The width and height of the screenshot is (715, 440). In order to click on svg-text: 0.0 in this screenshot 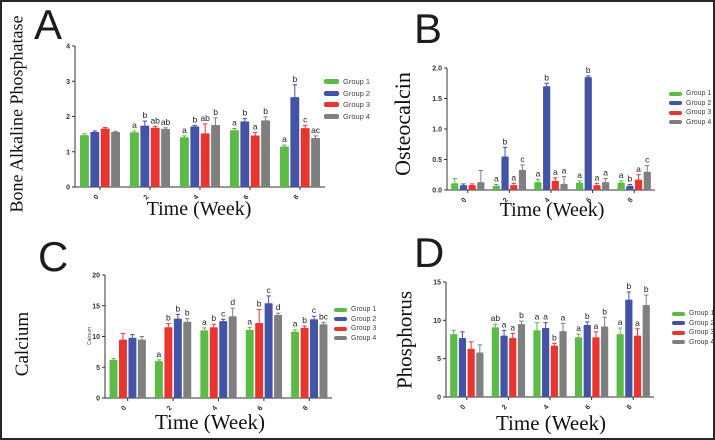, I will do `click(437, 191)`.